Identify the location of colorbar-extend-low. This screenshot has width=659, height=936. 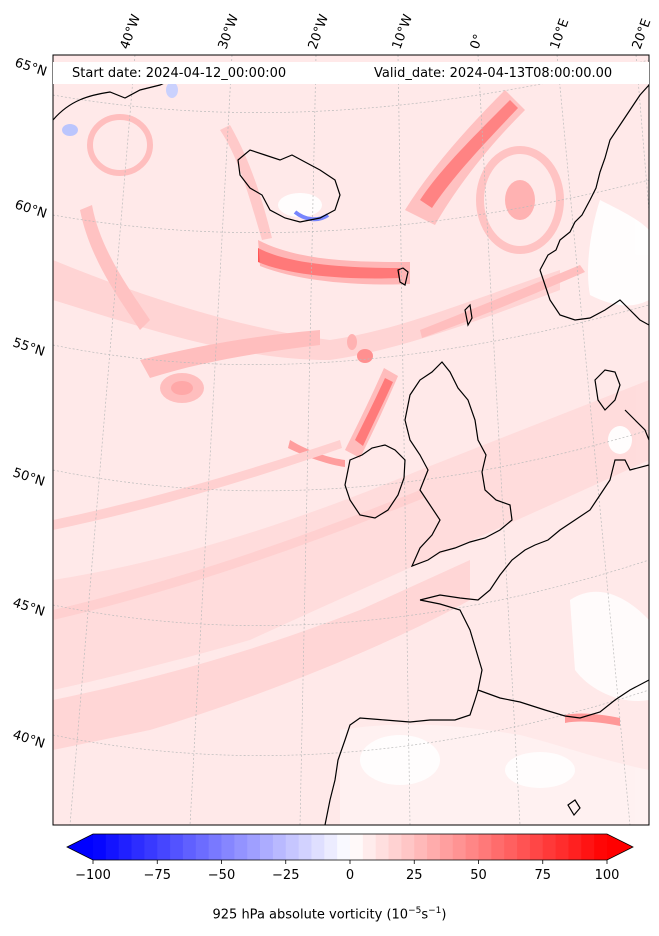
(80, 847).